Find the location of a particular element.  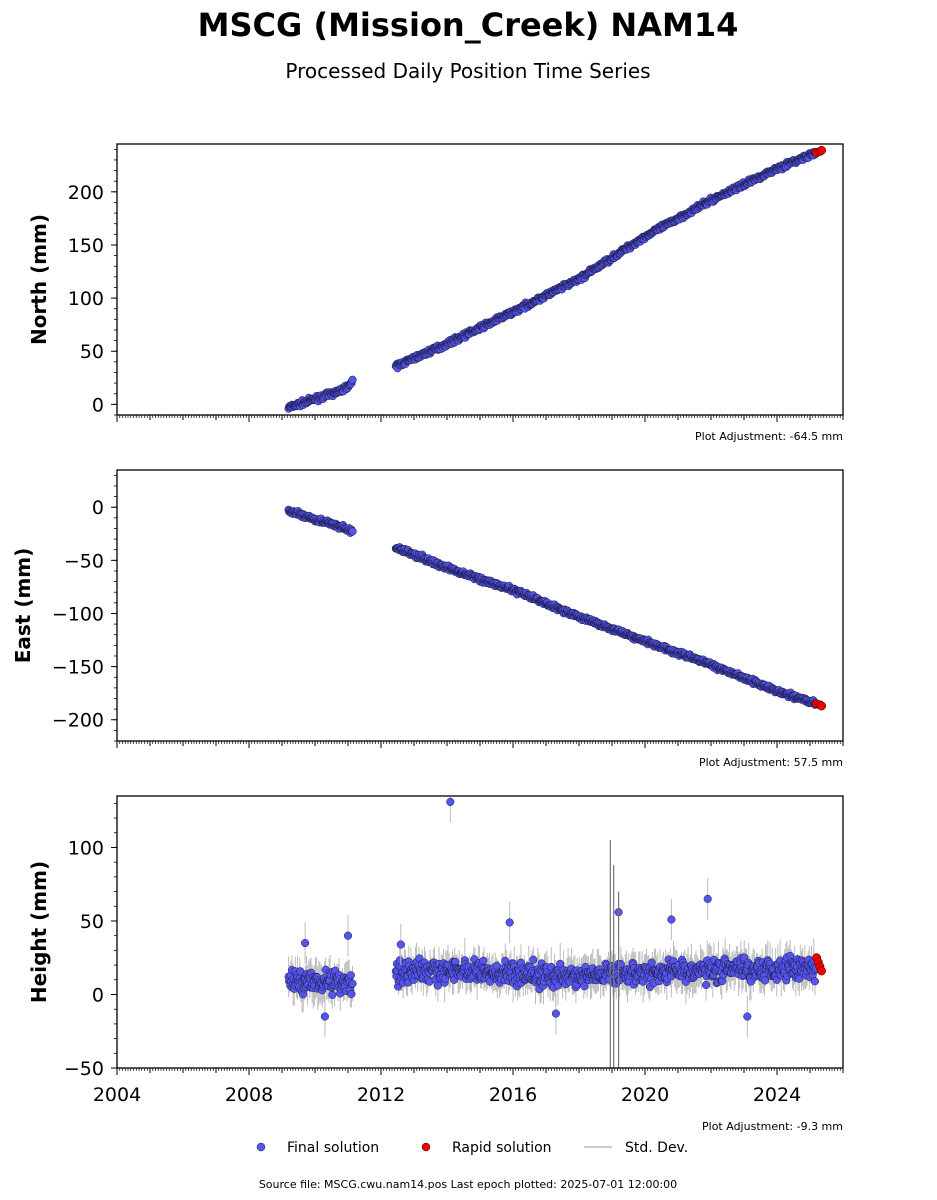

x-tick-label: 2020 is located at coordinates (645, 1095).